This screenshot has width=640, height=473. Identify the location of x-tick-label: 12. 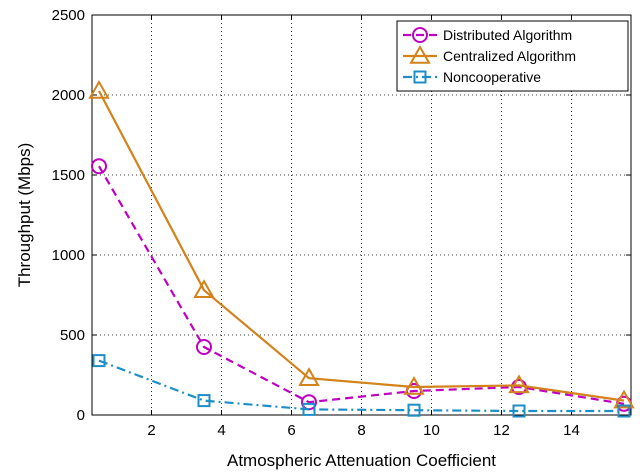
(501, 430).